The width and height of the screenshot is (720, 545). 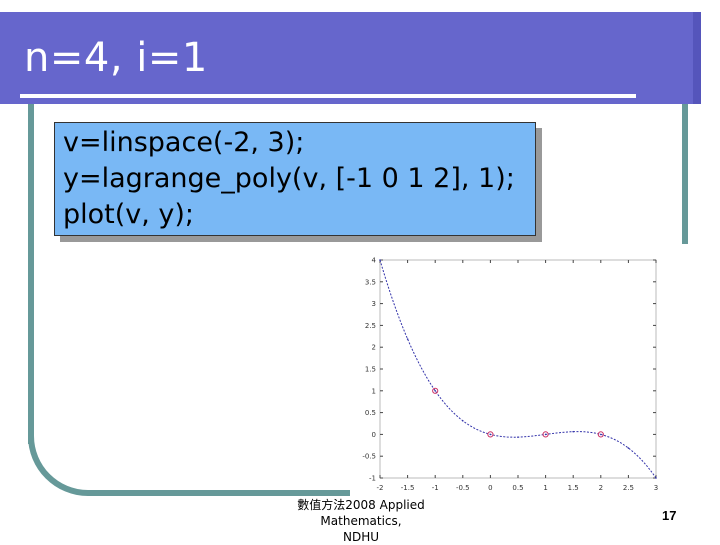 I want to click on x-tick-label: 2.5, so click(x=628, y=488).